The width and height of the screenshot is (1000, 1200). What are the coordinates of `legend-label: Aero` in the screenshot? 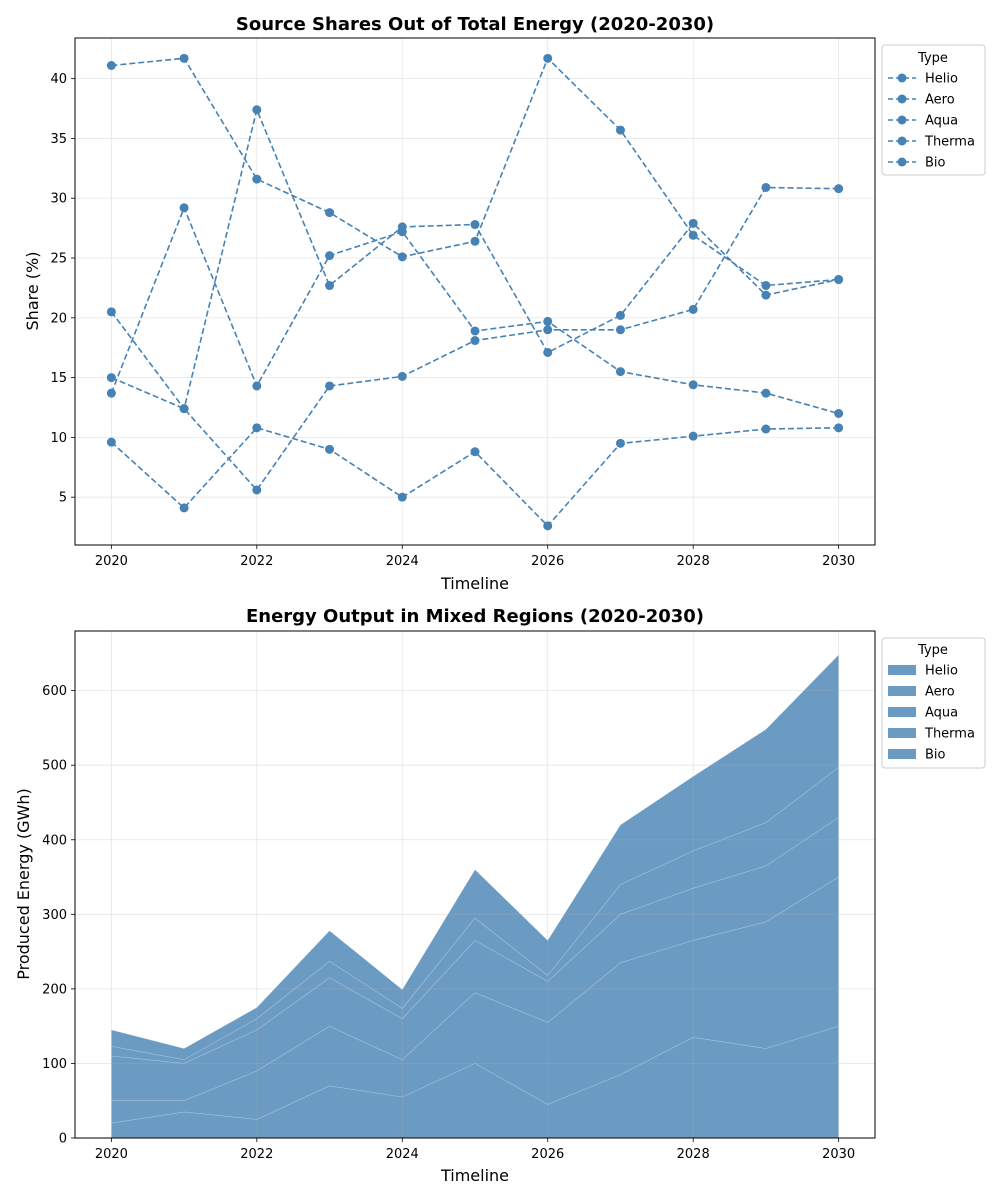 It's located at (940, 100).